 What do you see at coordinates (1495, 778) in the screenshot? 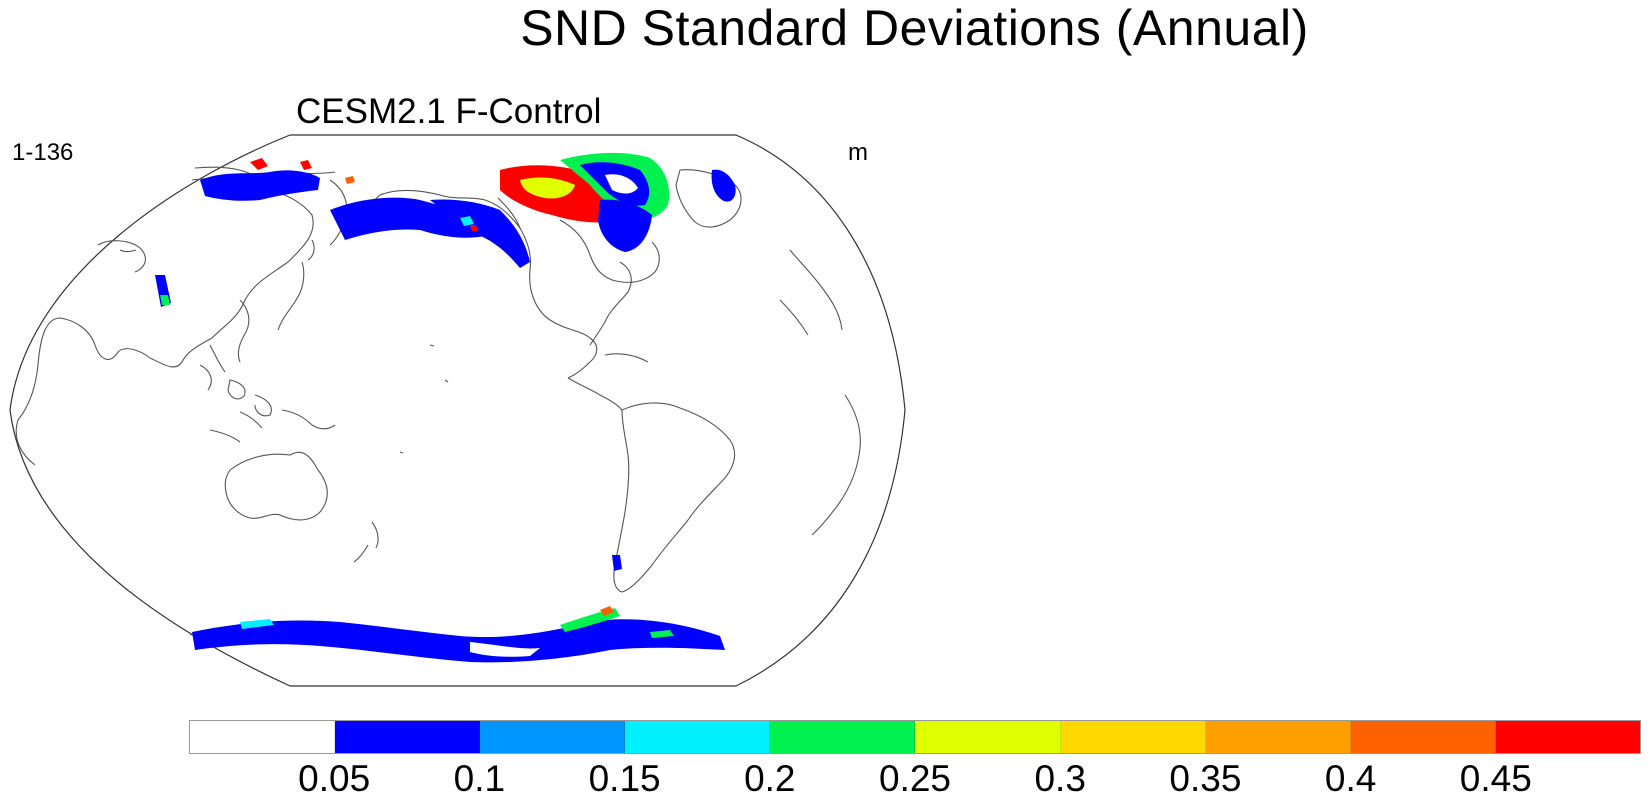
I see `colorbar-tick-label: 0.45` at bounding box center [1495, 778].